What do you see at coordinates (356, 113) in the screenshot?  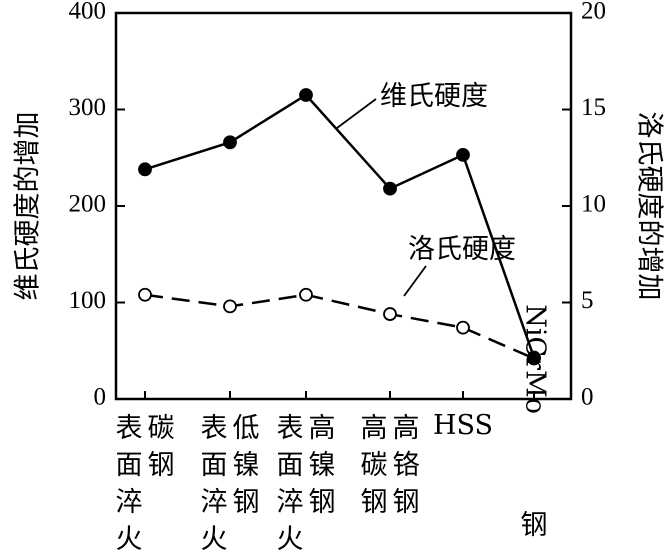 I see `vickers-leader-line` at bounding box center [356, 113].